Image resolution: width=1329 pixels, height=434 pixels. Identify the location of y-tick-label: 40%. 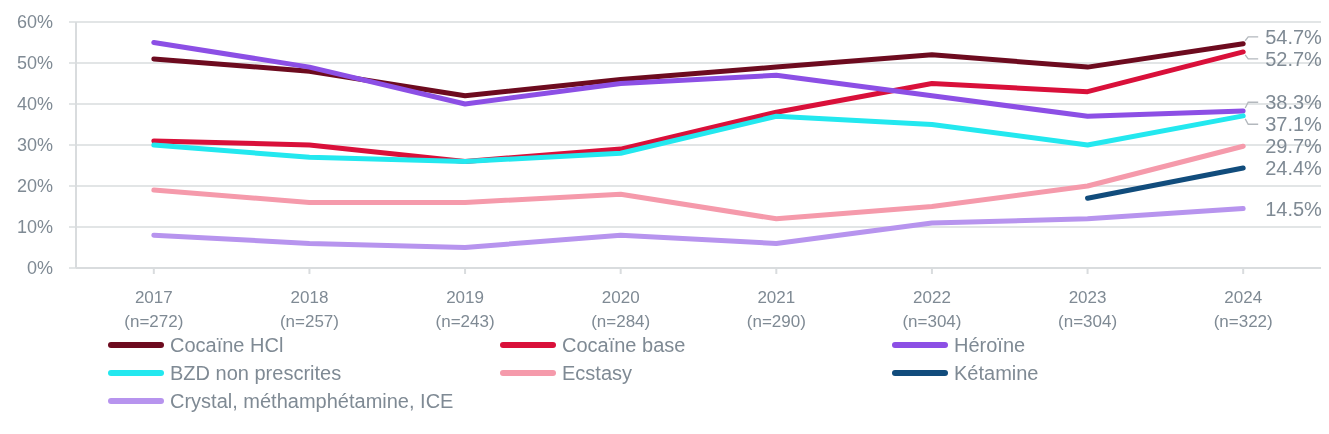
(34, 104).